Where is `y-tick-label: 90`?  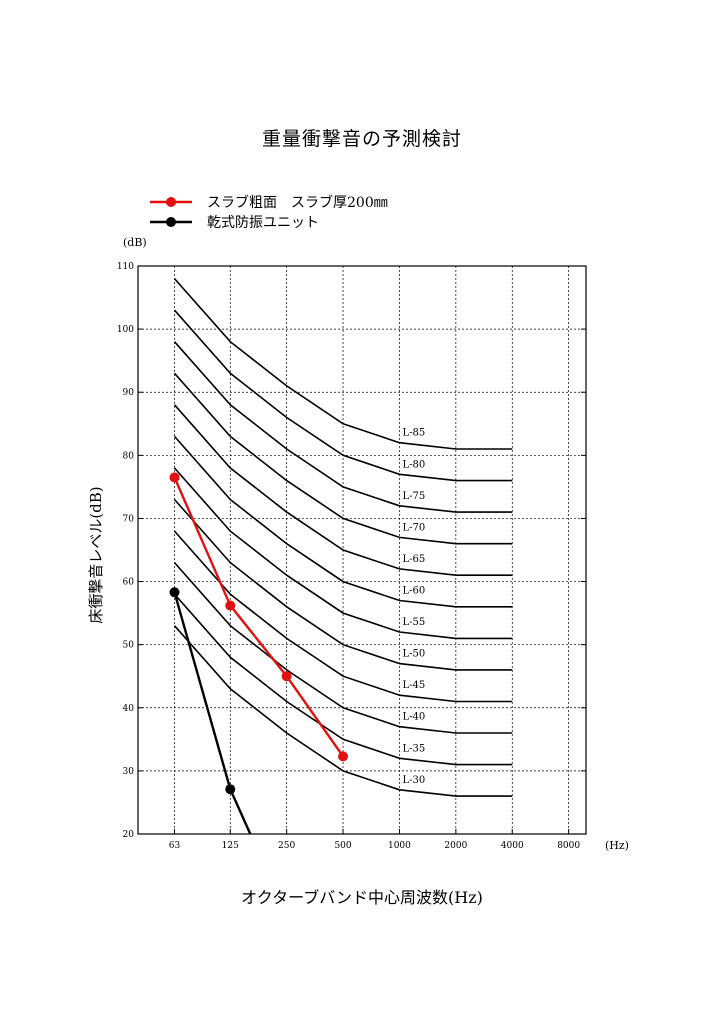
y-tick-label: 90 is located at coordinates (129, 393).